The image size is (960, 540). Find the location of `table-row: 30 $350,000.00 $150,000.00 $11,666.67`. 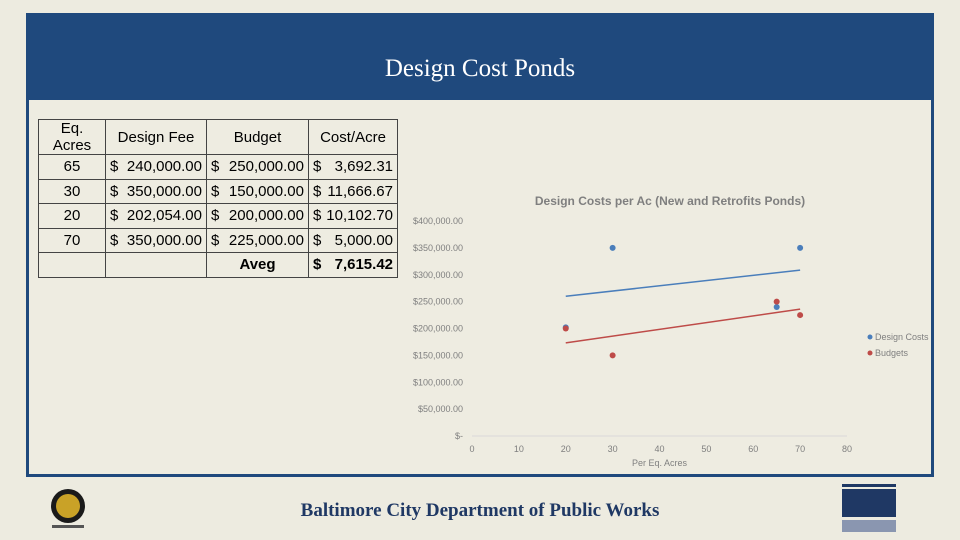

table-row: 30 $350,000.00 $150,000.00 $11,666.67 is located at coordinates (218, 191).